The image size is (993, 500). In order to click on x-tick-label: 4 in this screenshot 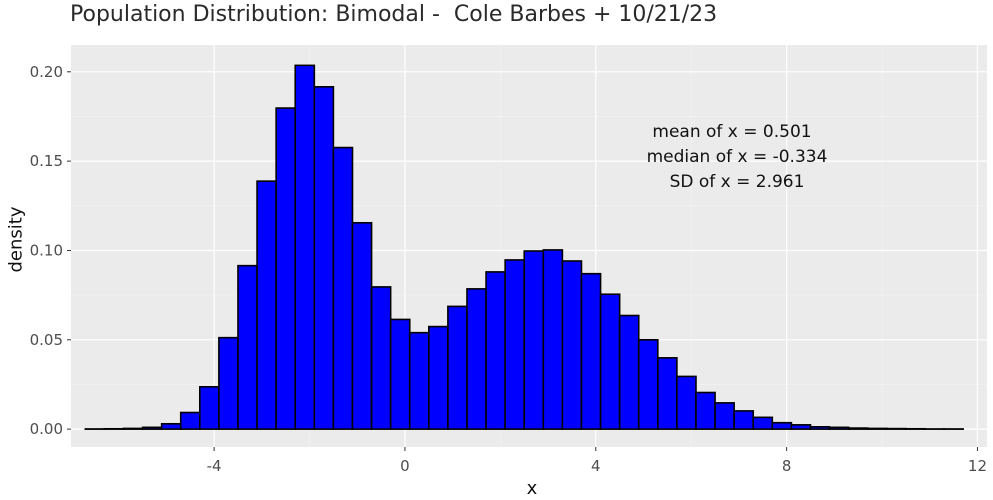, I will do `click(596, 466)`.